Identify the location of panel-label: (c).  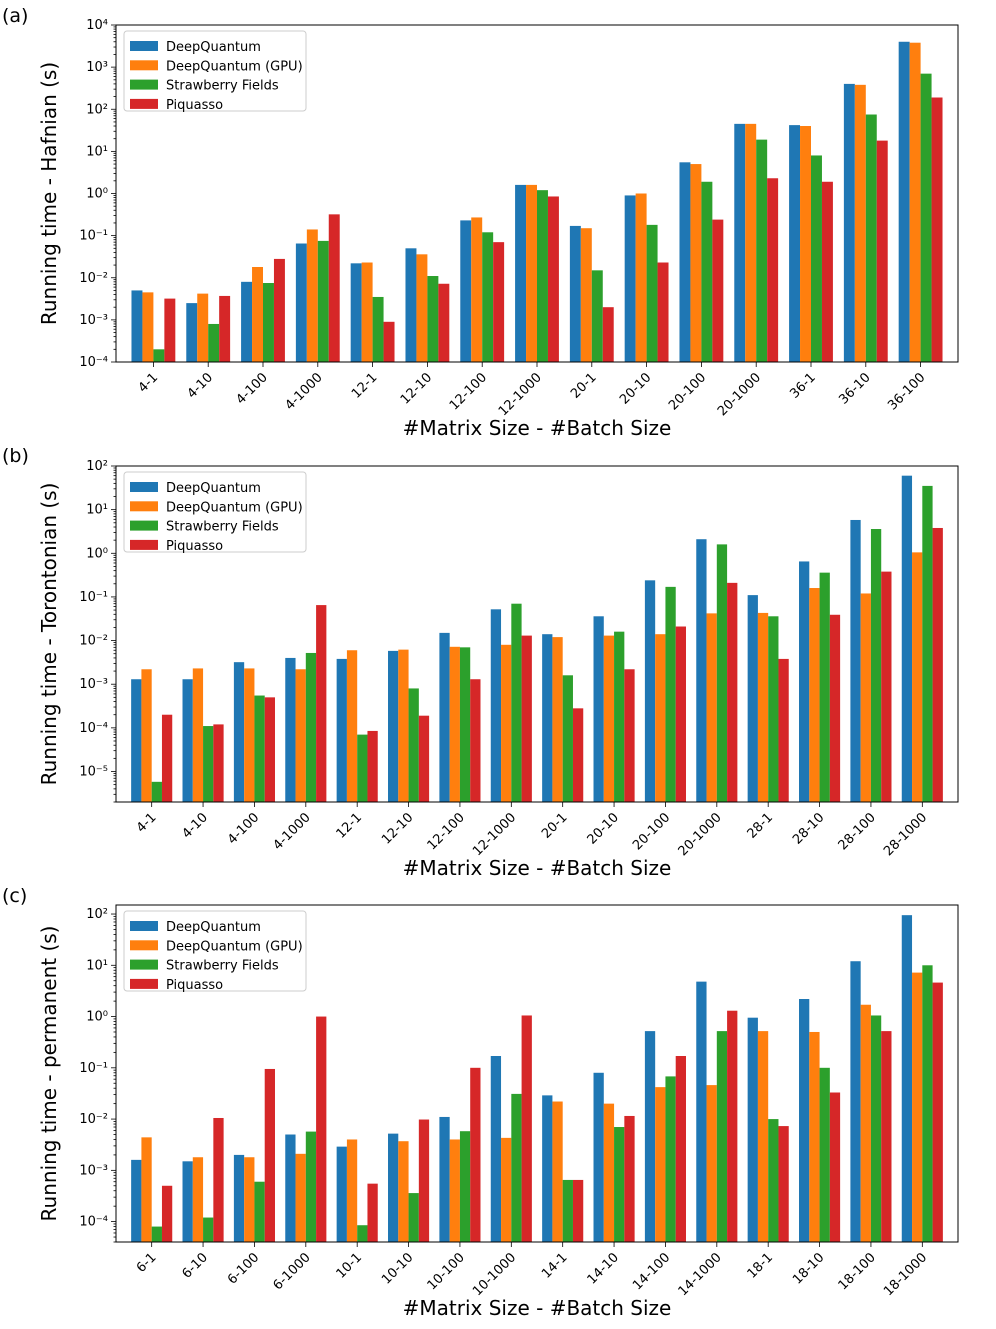
(14, 896).